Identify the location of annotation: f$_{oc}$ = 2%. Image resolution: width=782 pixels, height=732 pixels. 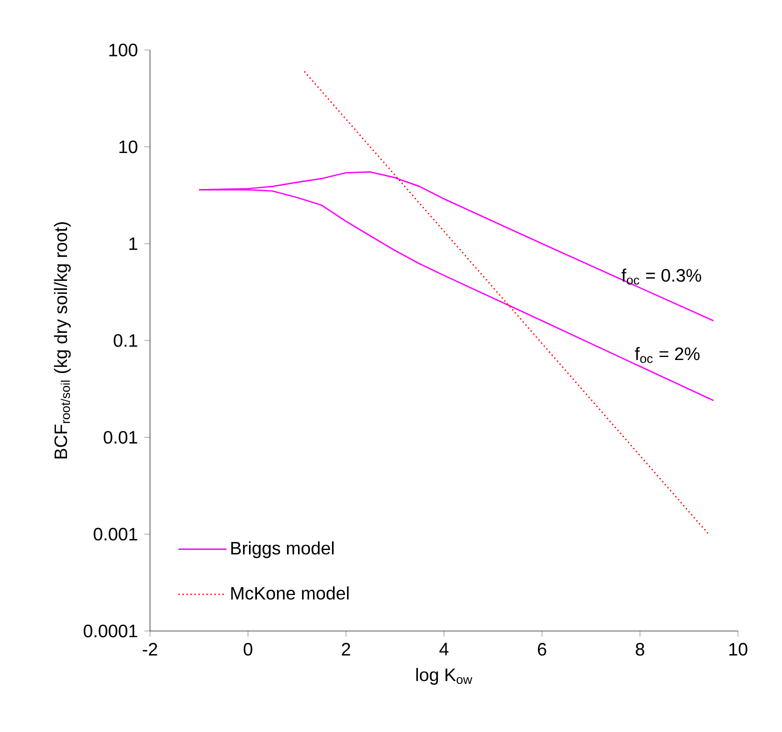
(667, 355).